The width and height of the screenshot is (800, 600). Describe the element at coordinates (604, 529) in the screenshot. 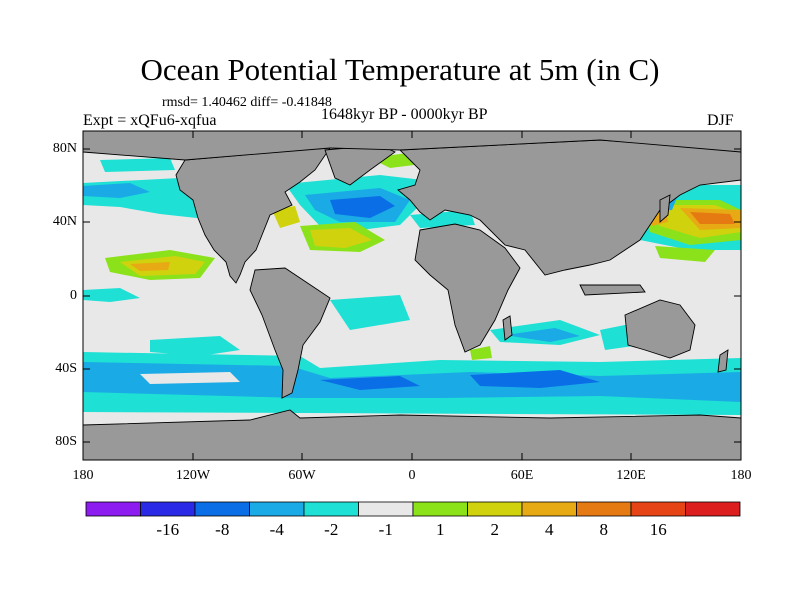

I see `colorbar-label-8: 8` at that location.